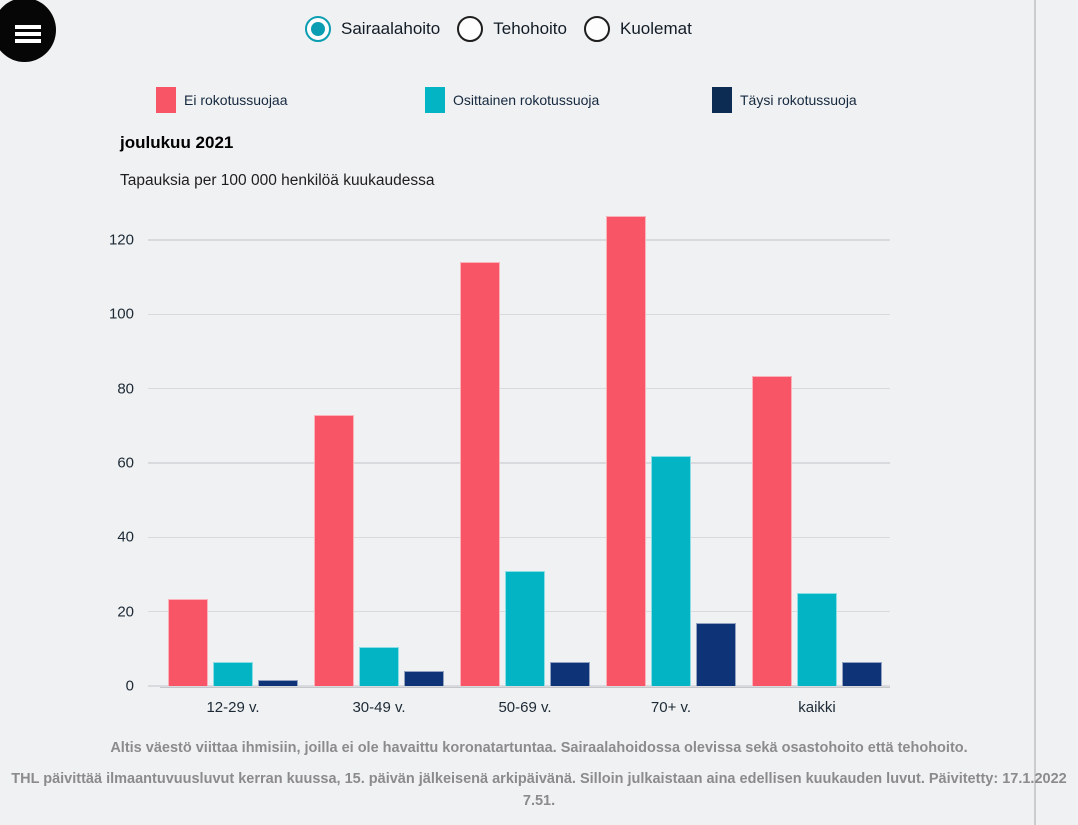  What do you see at coordinates (480, 474) in the screenshot?
I see `bar-ei-rokotussuojaa-50-69-v` at bounding box center [480, 474].